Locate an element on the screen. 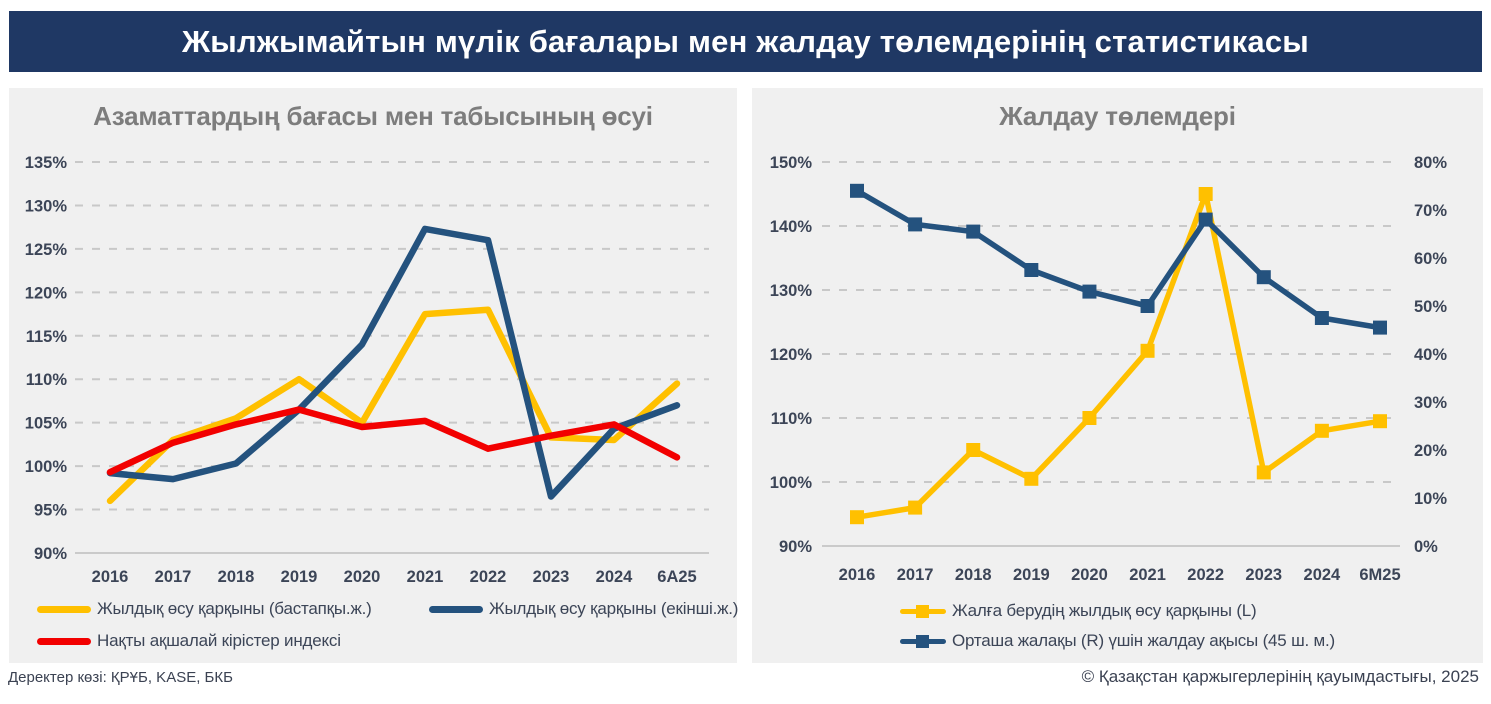 The height and width of the screenshot is (704, 1491). y-axis-left-tick-label: 125% is located at coordinates (46, 250).